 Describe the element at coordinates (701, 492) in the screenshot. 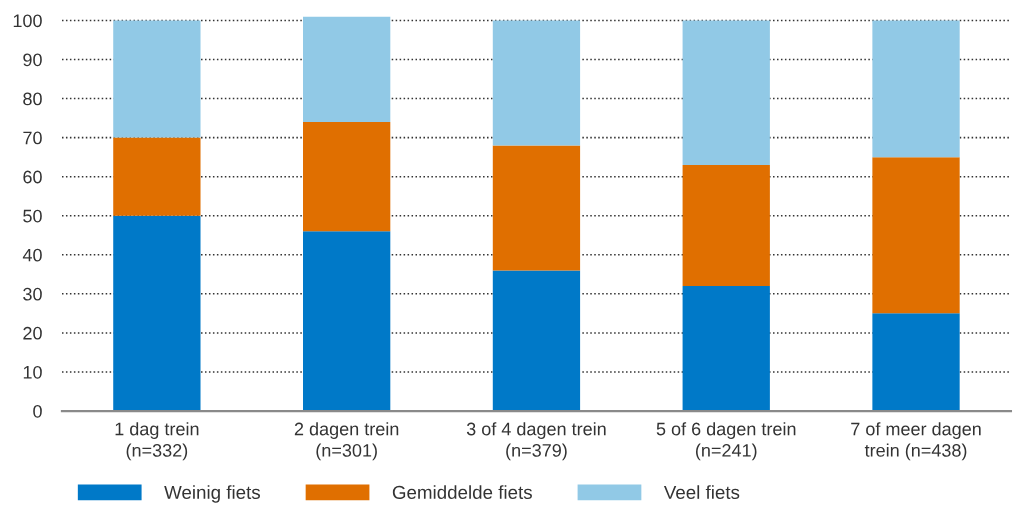

I see `legend-label: Veel fiets` at that location.